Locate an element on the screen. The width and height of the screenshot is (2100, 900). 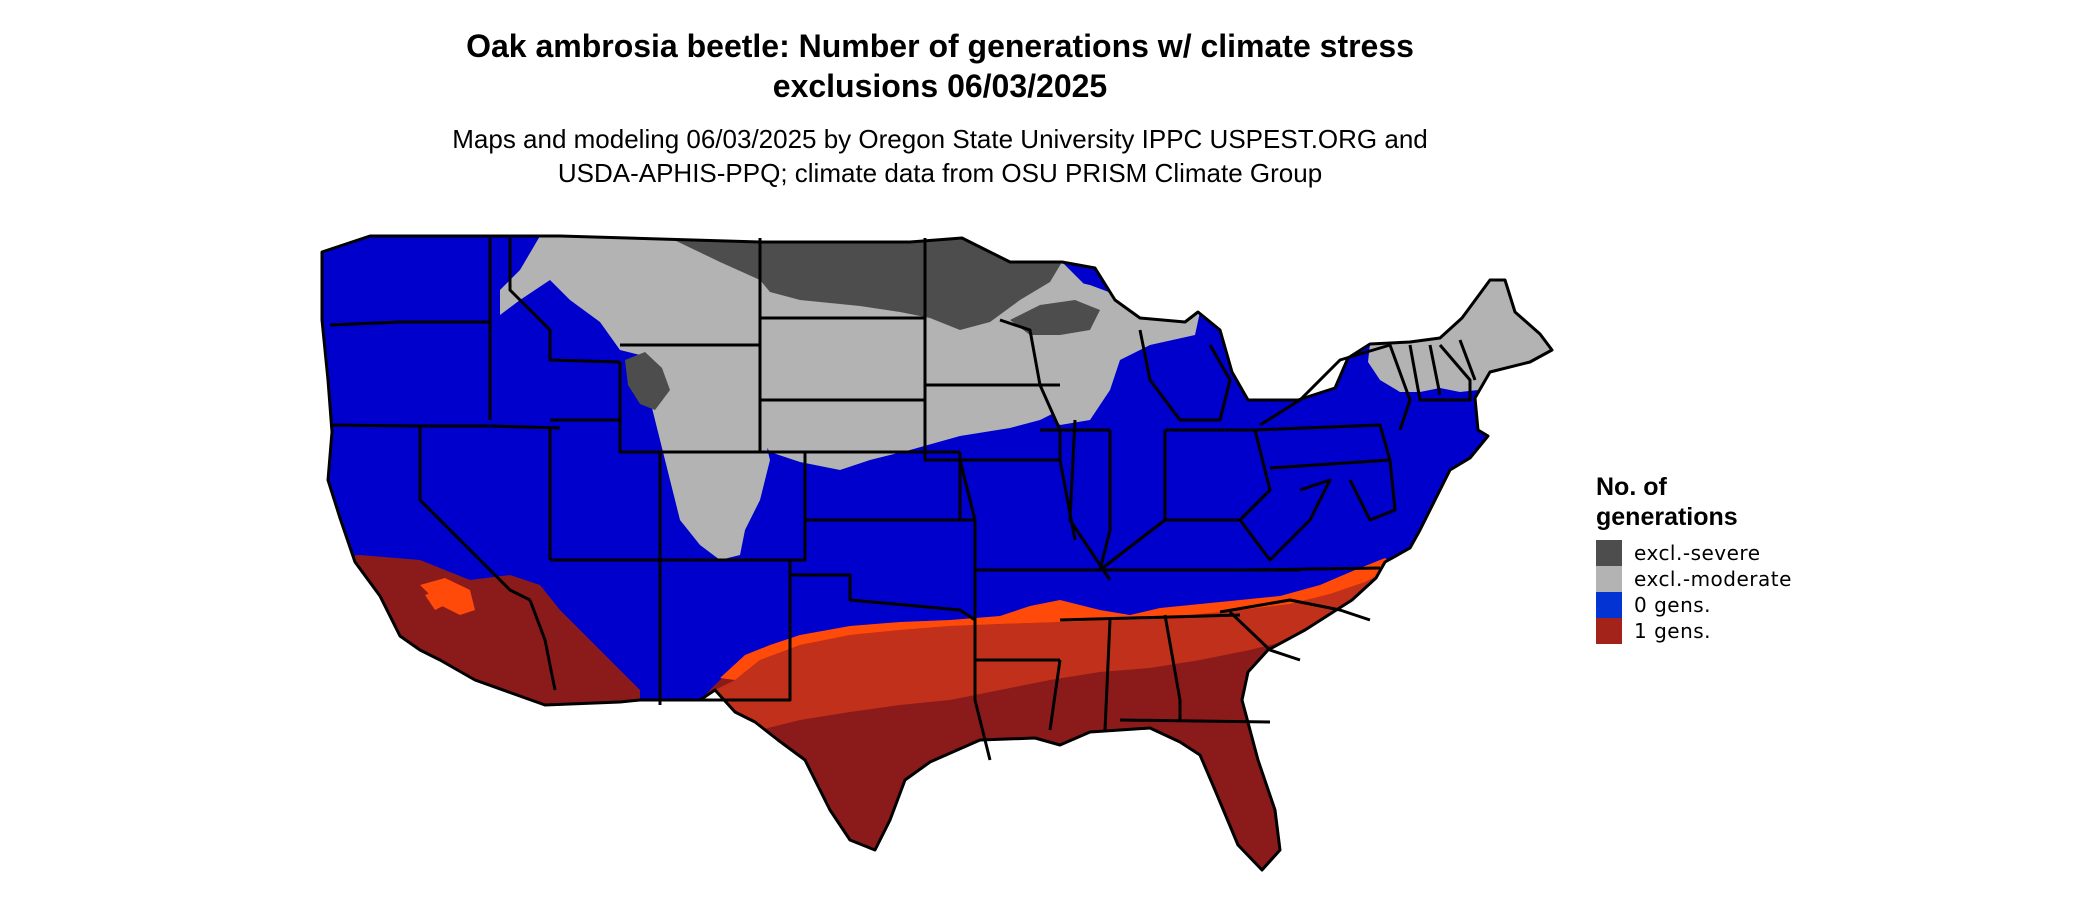
region-excl-severe-superior is located at coordinates (1055, 317).